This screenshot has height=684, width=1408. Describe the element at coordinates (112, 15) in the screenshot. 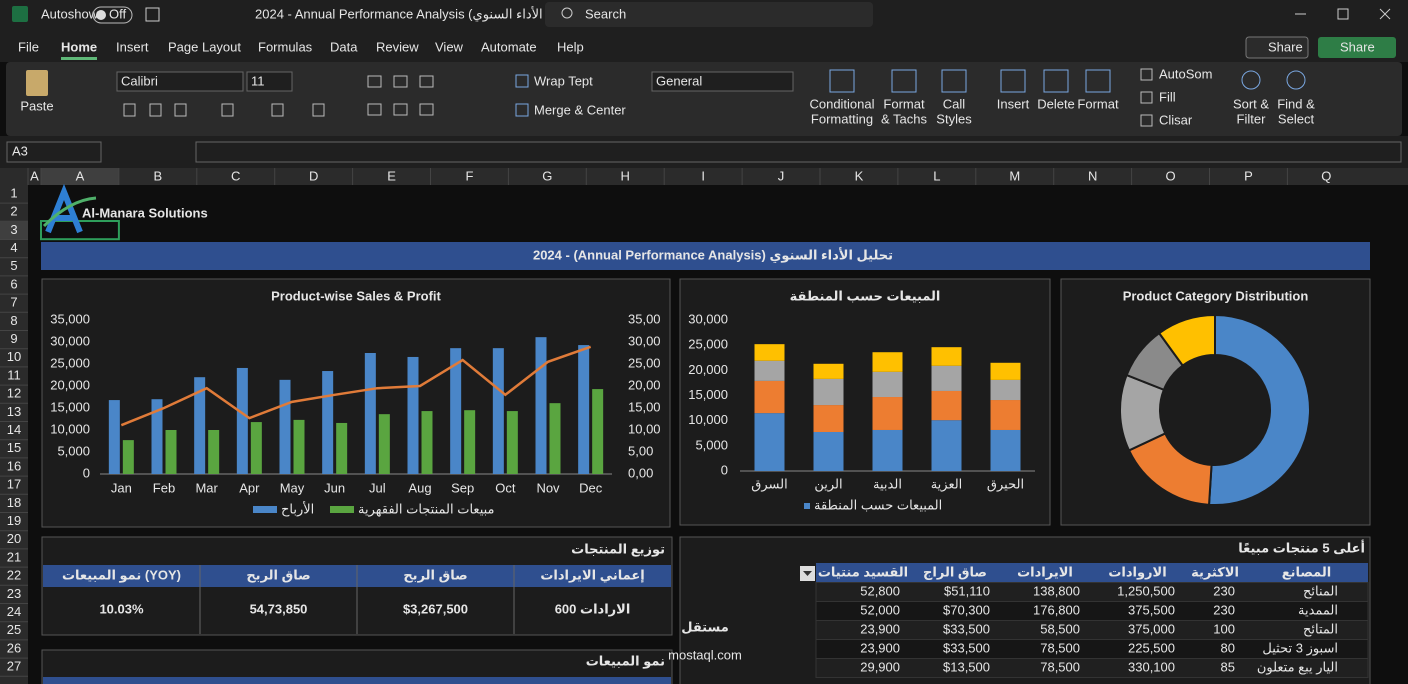

I see `autosave-toggle` at that location.